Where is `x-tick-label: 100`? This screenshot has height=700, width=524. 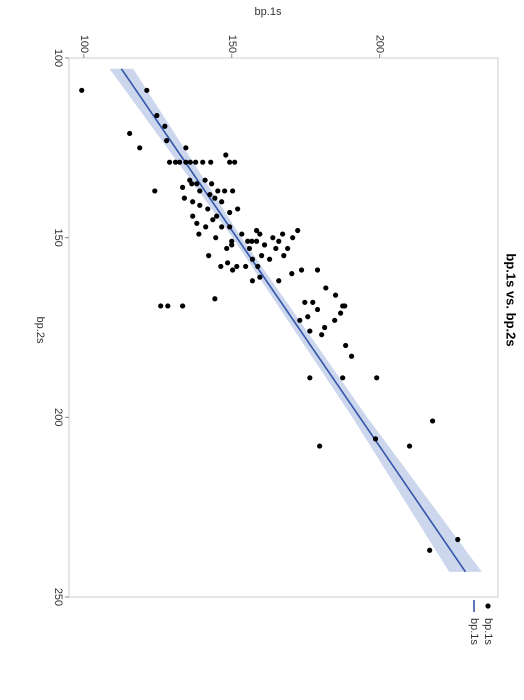 x-tick-label: 100 is located at coordinates (58, 58).